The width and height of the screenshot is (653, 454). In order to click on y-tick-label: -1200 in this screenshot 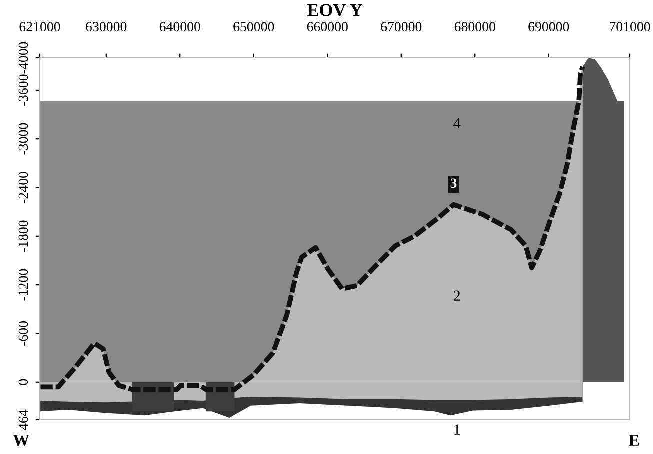, I will do `click(23, 285)`.